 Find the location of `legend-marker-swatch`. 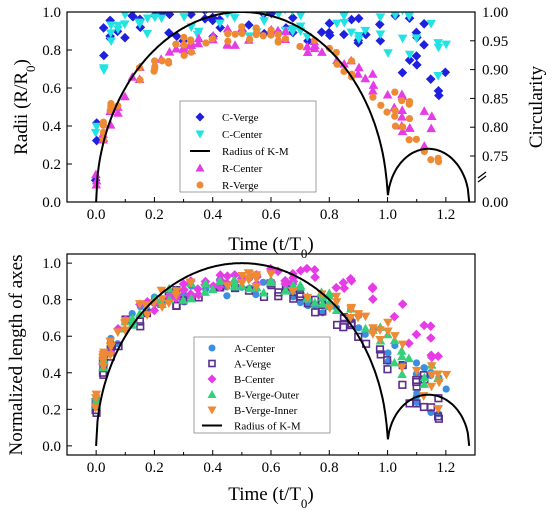

legend-marker-swatch is located at coordinates (200, 185).